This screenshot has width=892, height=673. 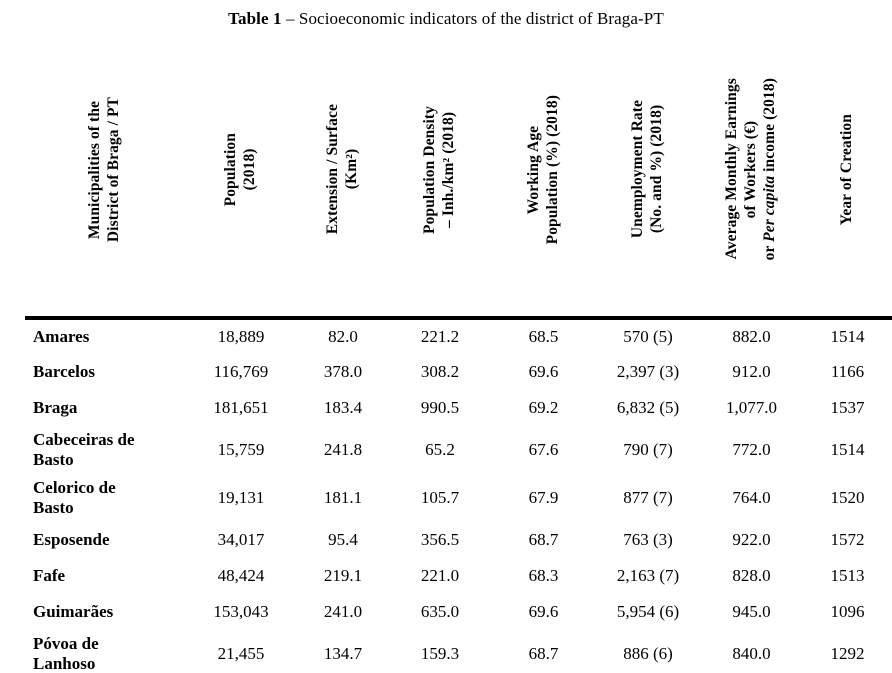 What do you see at coordinates (648, 407) in the screenshot?
I see `unemployment-cell: 6,832 (5)` at bounding box center [648, 407].